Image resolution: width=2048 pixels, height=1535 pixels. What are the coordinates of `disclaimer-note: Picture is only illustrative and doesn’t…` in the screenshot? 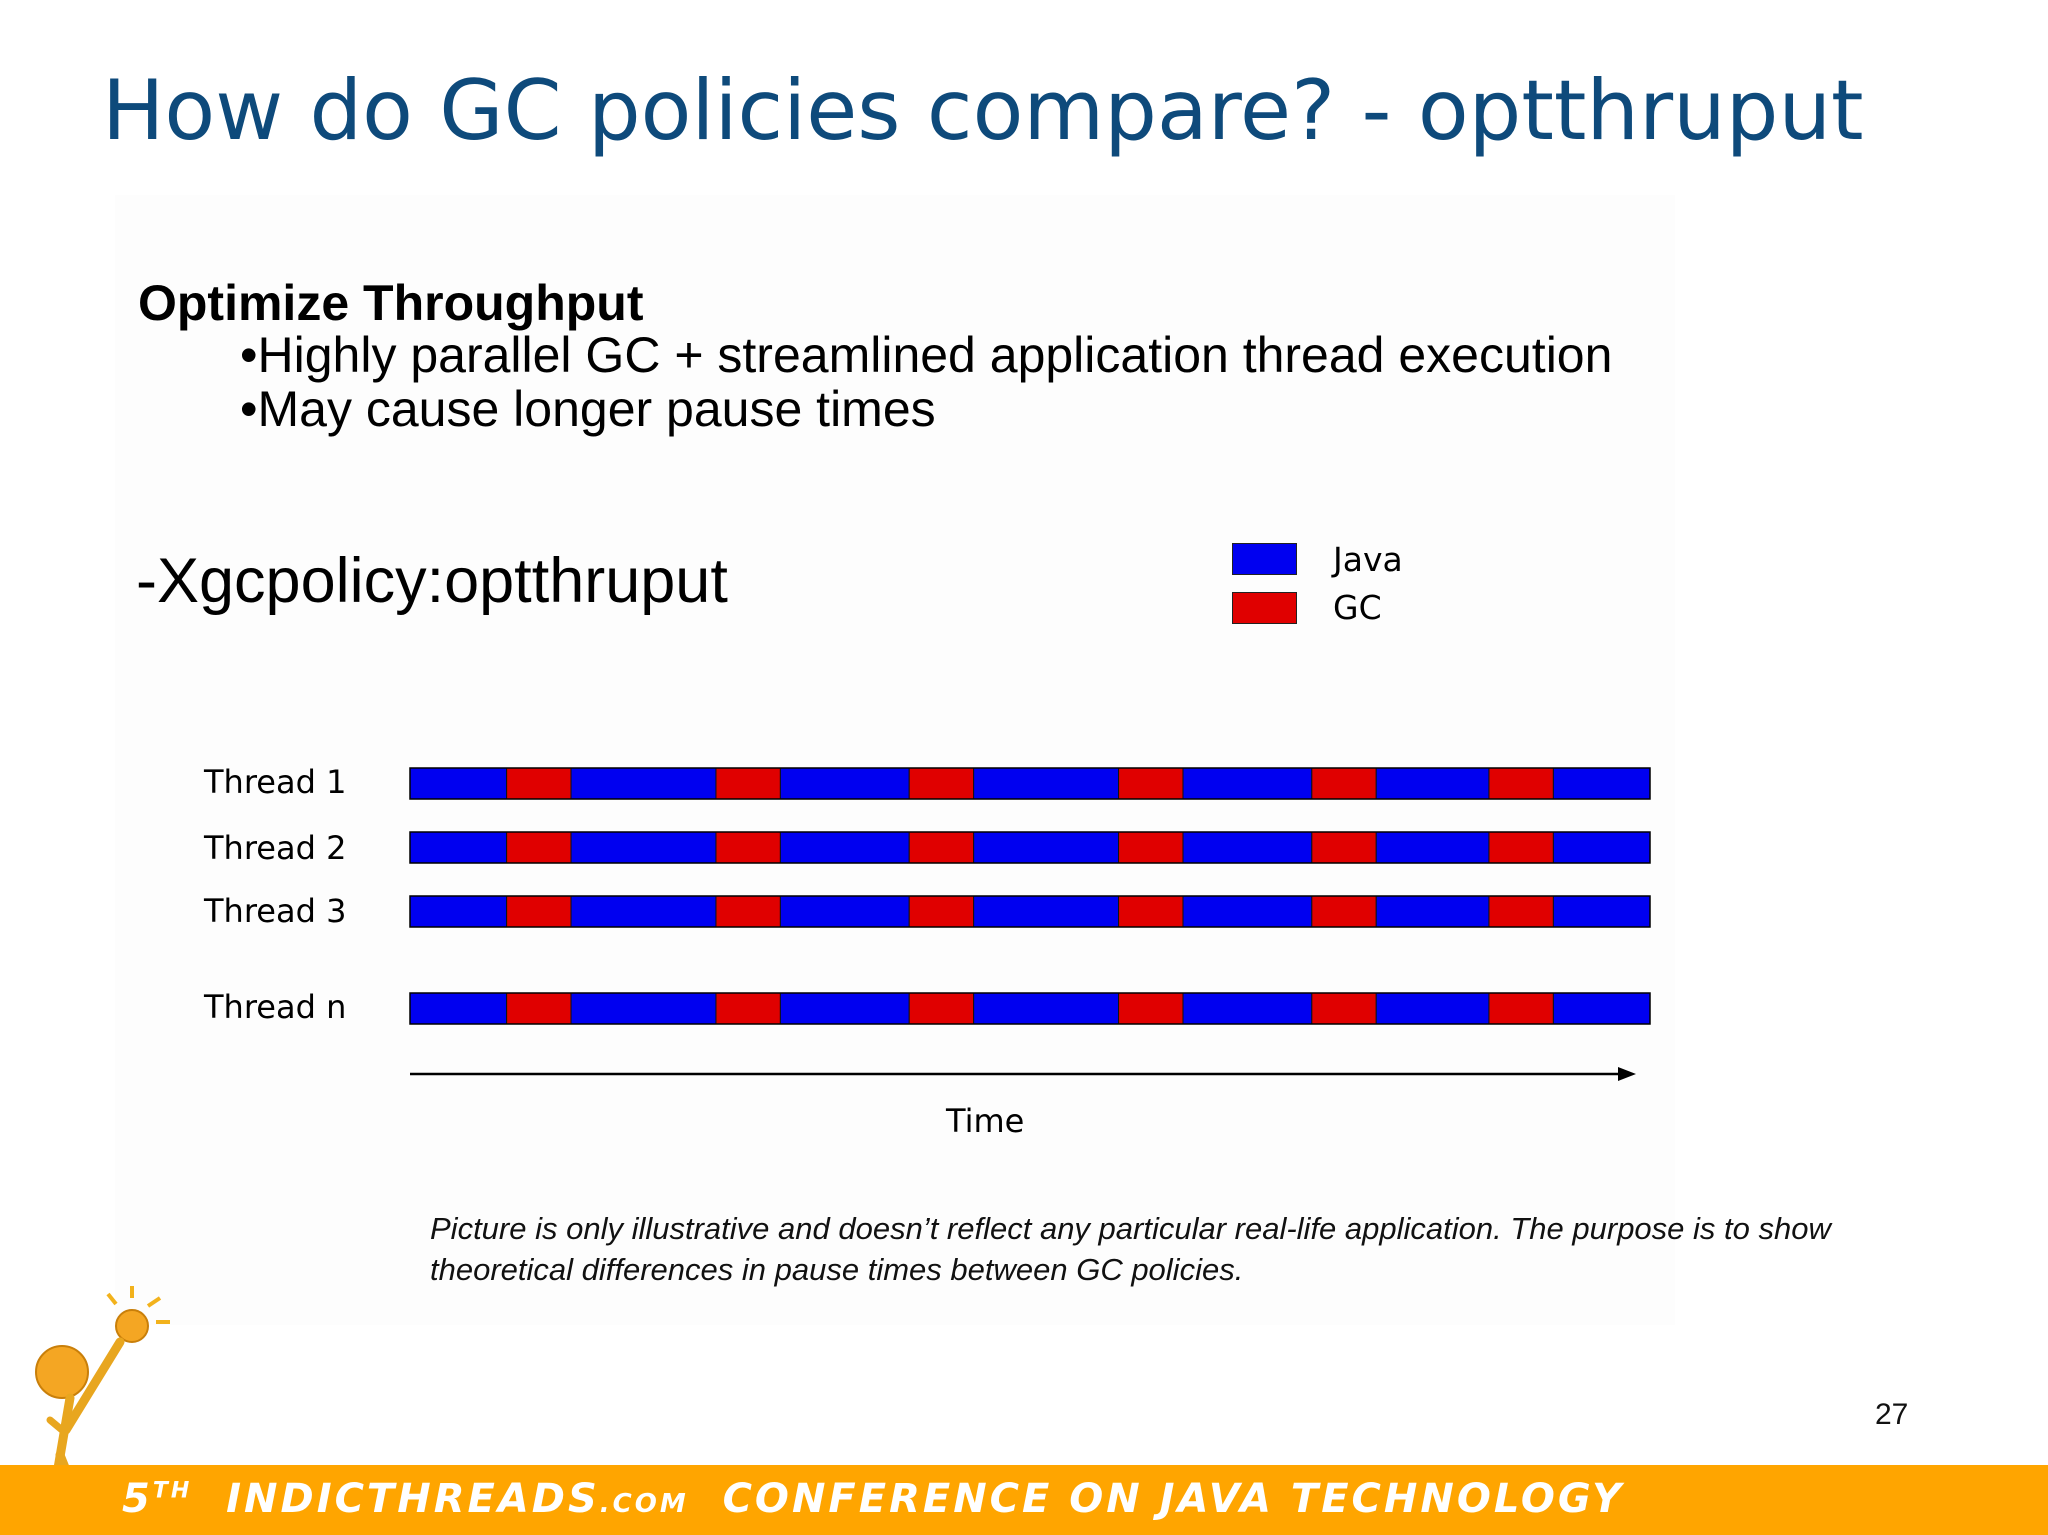 It's located at (1130, 1249).